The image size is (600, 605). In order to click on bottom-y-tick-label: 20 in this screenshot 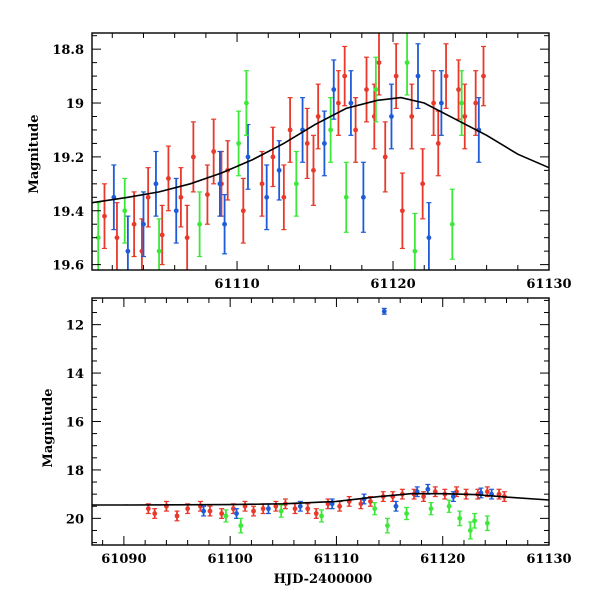, I will do `click(75, 519)`.